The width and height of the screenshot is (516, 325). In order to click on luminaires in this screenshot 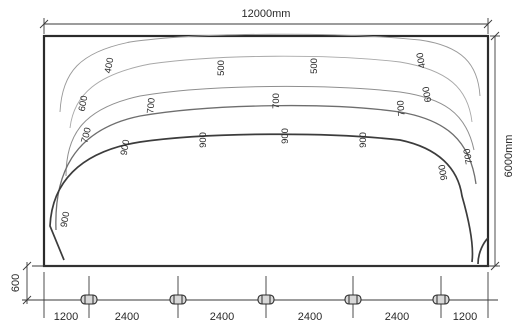, I will do `click(265, 299)`.